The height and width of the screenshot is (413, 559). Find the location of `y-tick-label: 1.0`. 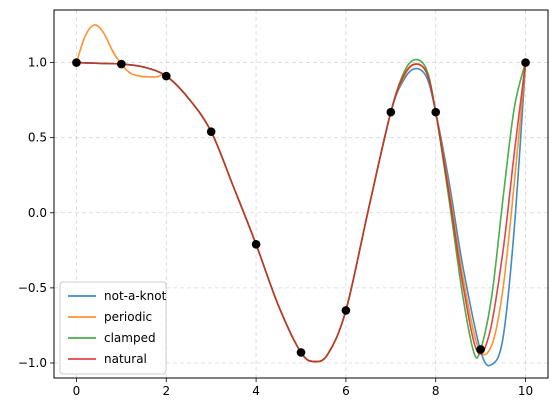

y-tick-label: 1.0 is located at coordinates (37, 63).